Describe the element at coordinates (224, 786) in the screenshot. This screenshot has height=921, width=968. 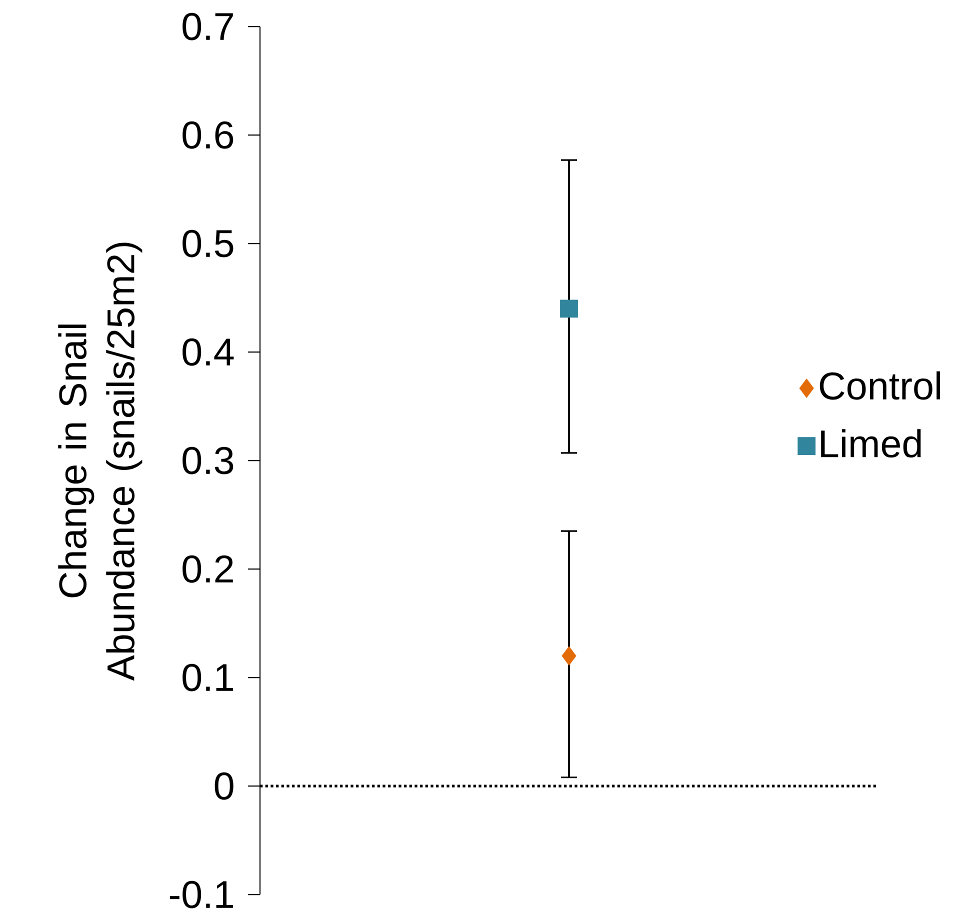
I see `y-tick-label: 0` at that location.